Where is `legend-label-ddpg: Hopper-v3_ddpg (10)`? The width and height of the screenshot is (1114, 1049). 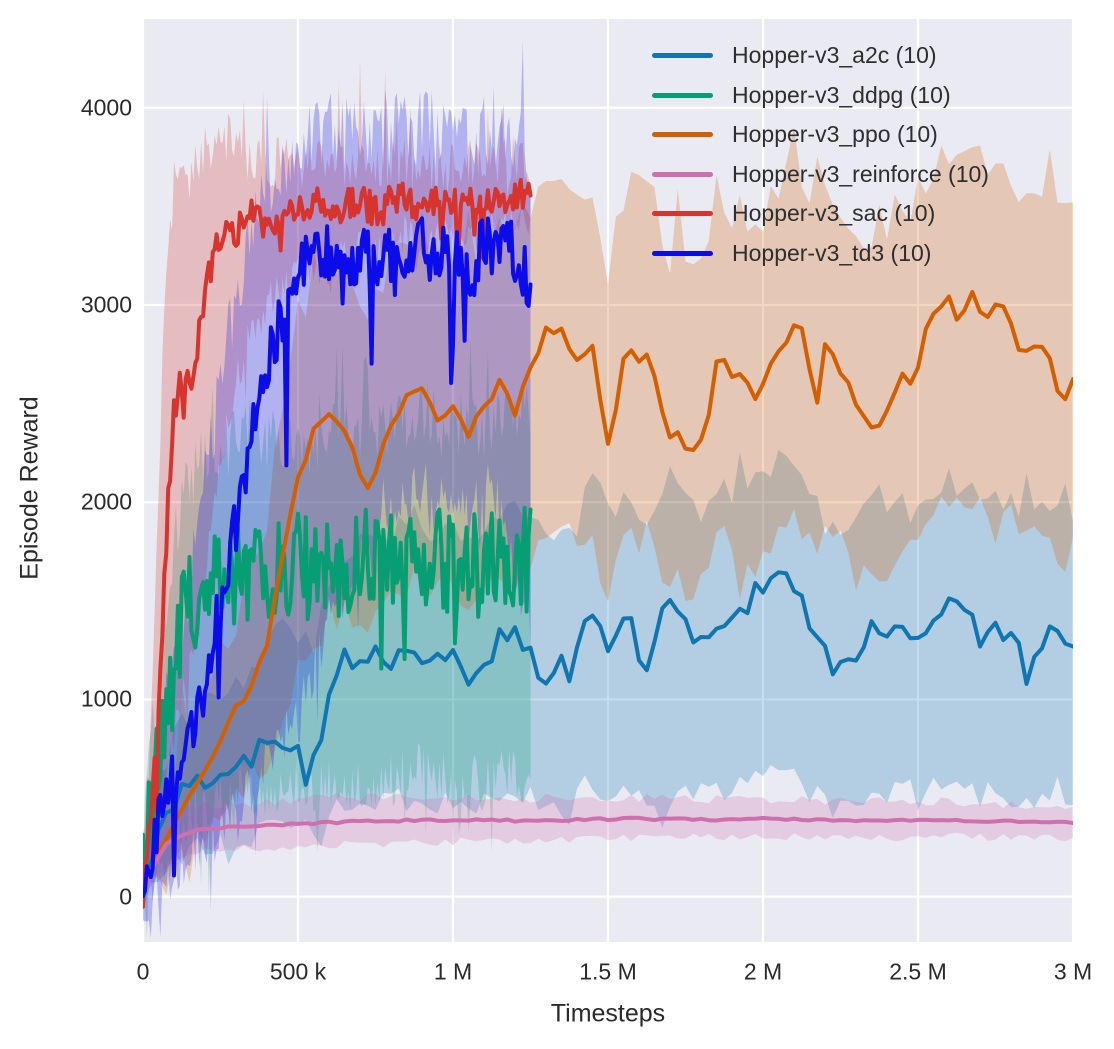
legend-label-ddpg: Hopper-v3_ddpg (10) is located at coordinates (841, 94).